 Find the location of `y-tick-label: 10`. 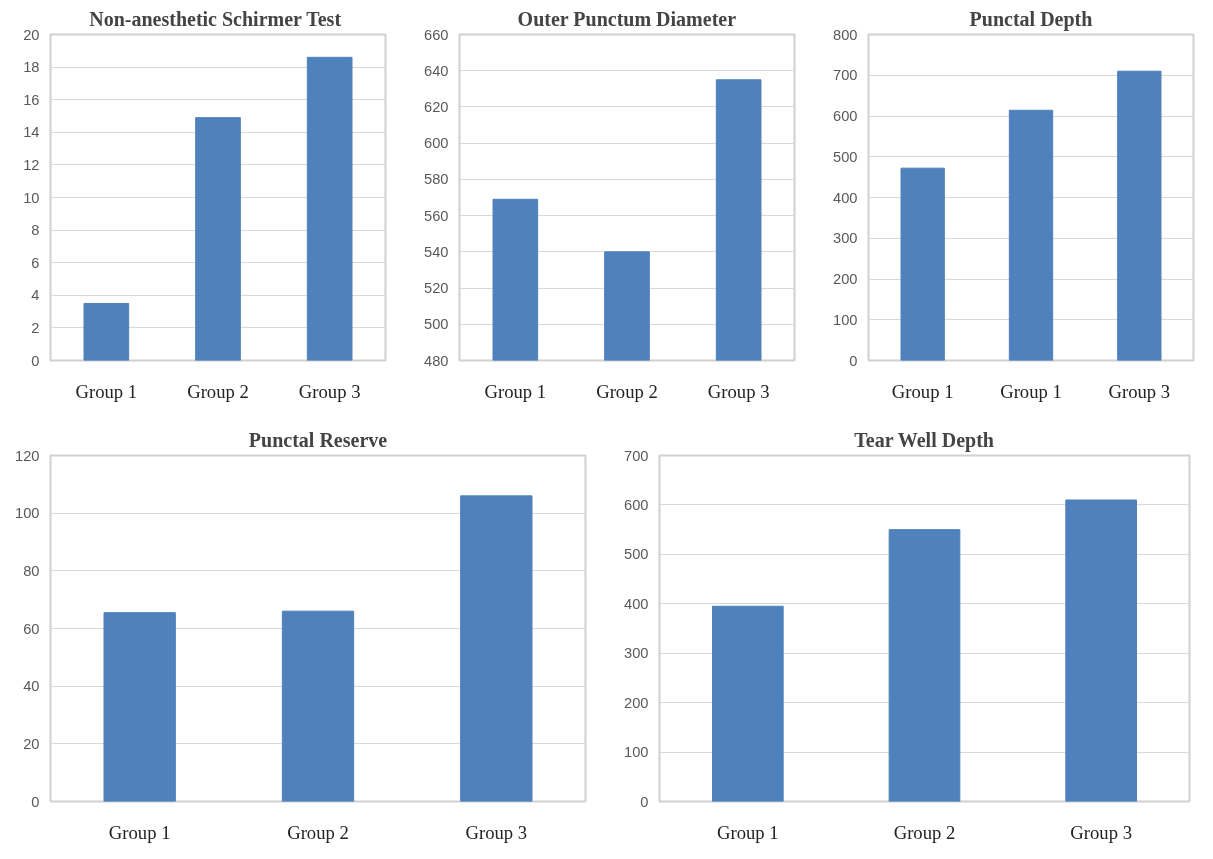

y-tick-label: 10 is located at coordinates (31, 197).